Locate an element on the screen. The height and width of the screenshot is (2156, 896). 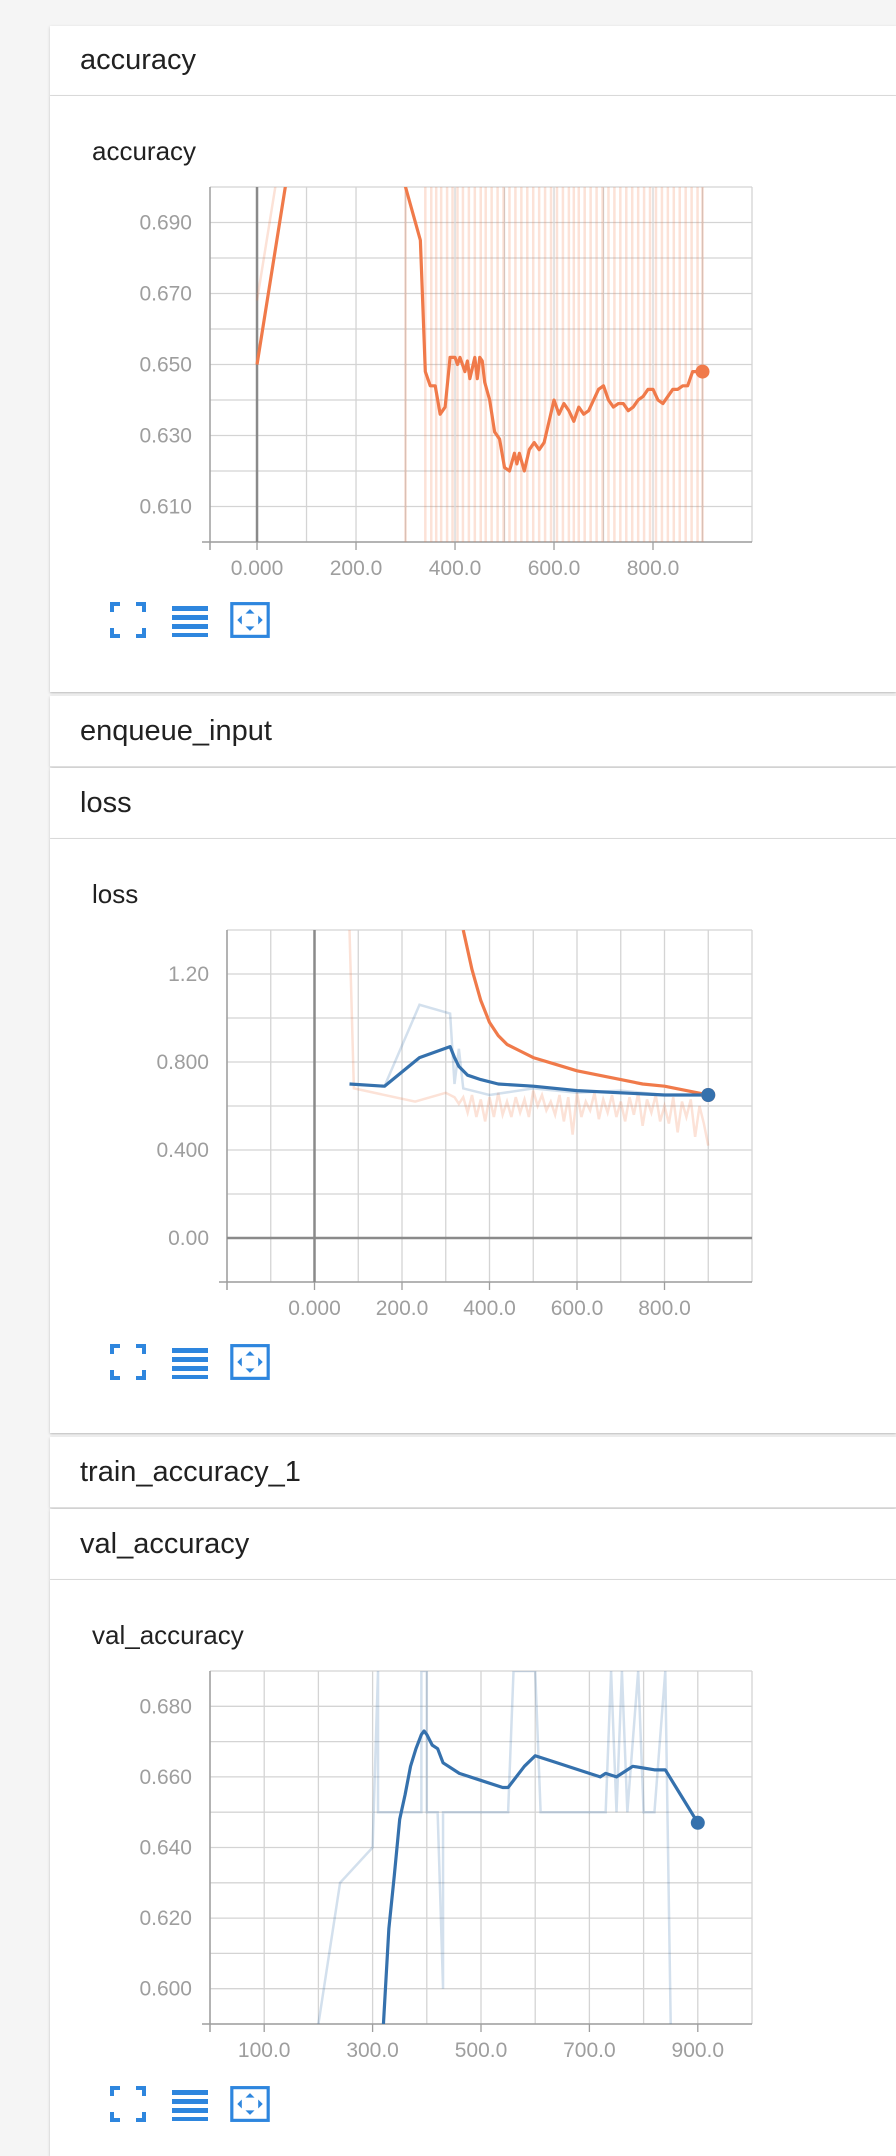
x-tick-label: 100.0 is located at coordinates (264, 2050).